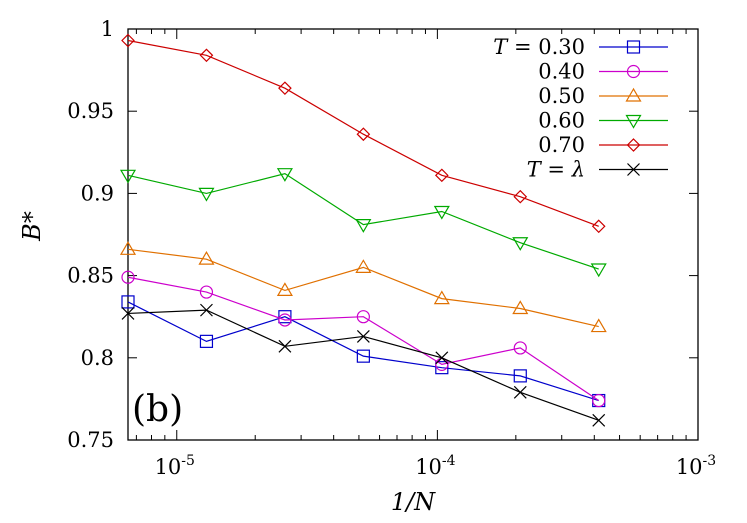 The height and width of the screenshot is (523, 747). I want to click on legend-label-1: 0.40, so click(561, 72).